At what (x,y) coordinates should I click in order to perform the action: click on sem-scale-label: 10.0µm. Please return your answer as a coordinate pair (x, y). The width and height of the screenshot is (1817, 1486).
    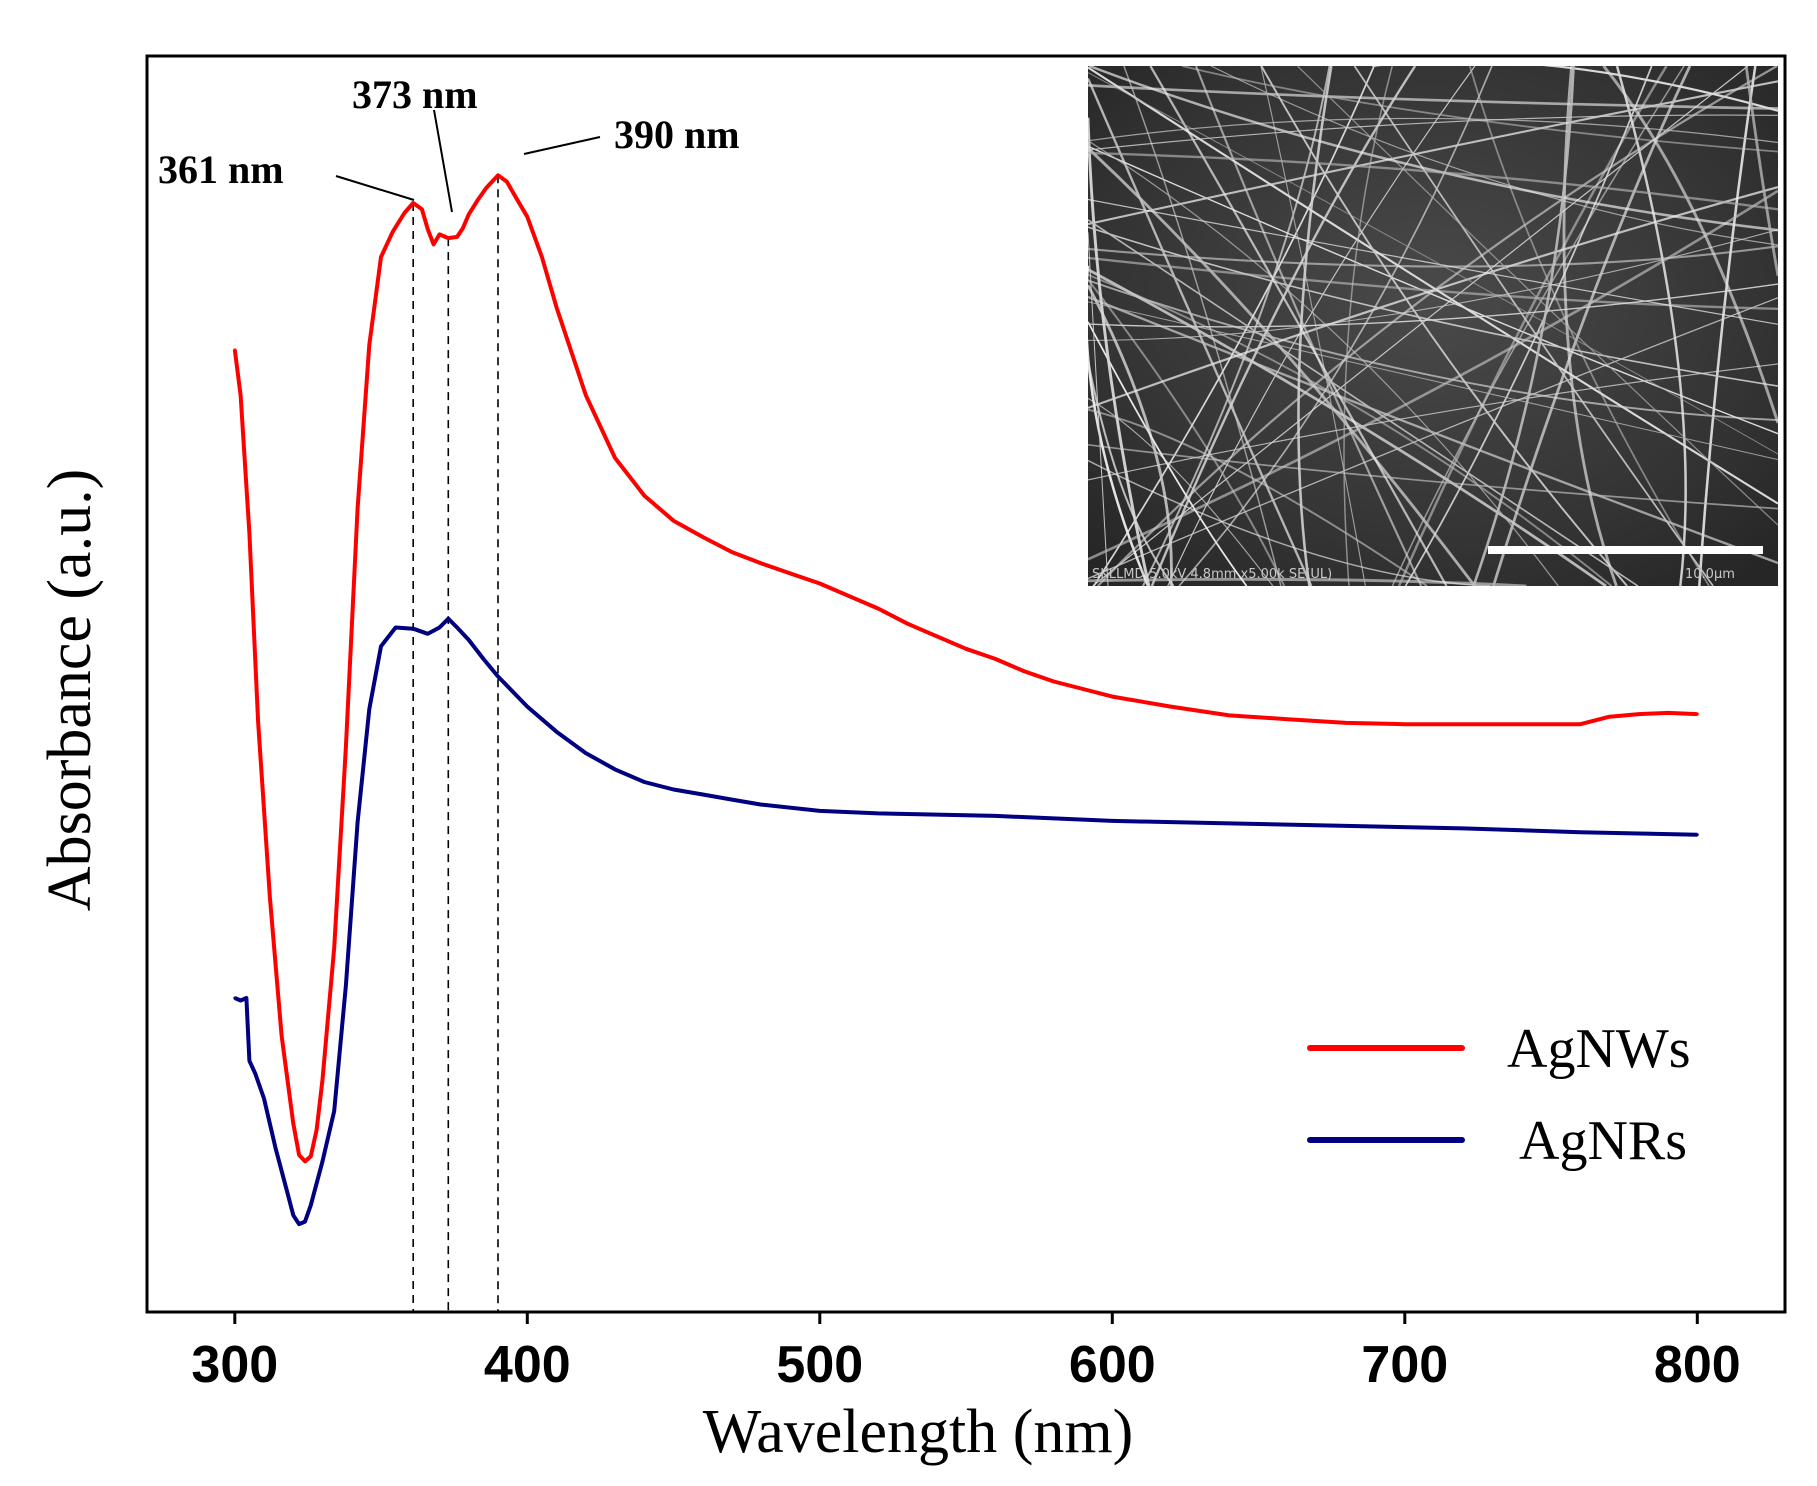
    Looking at the image, I should click on (1710, 574).